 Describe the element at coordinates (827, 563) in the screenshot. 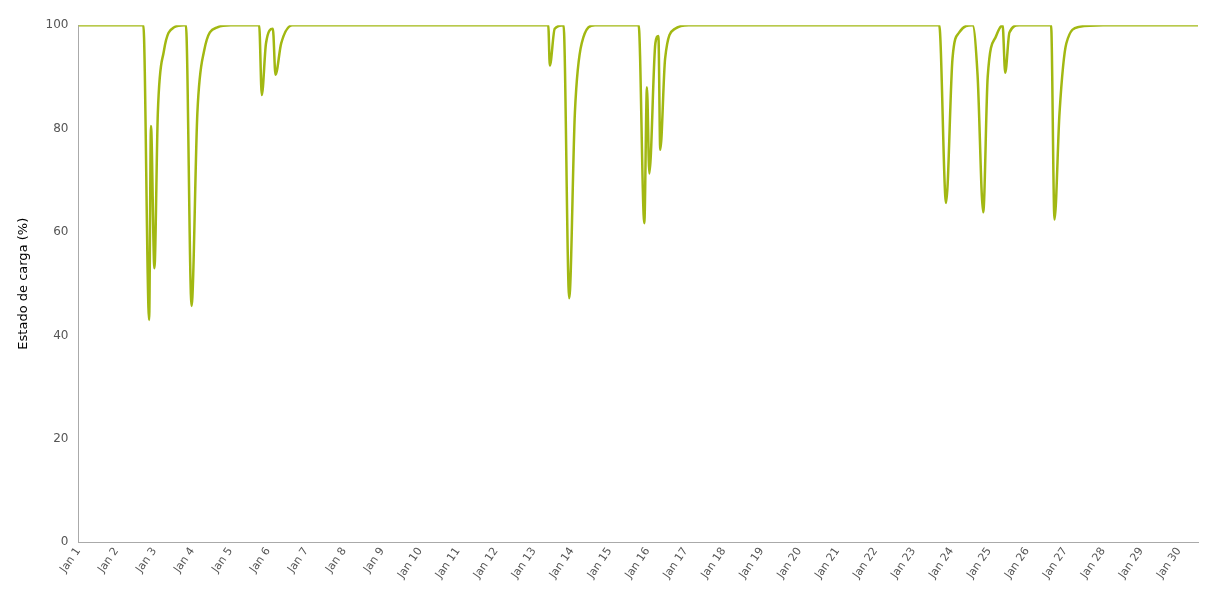

I see `x-tick-label: Jan 21` at that location.